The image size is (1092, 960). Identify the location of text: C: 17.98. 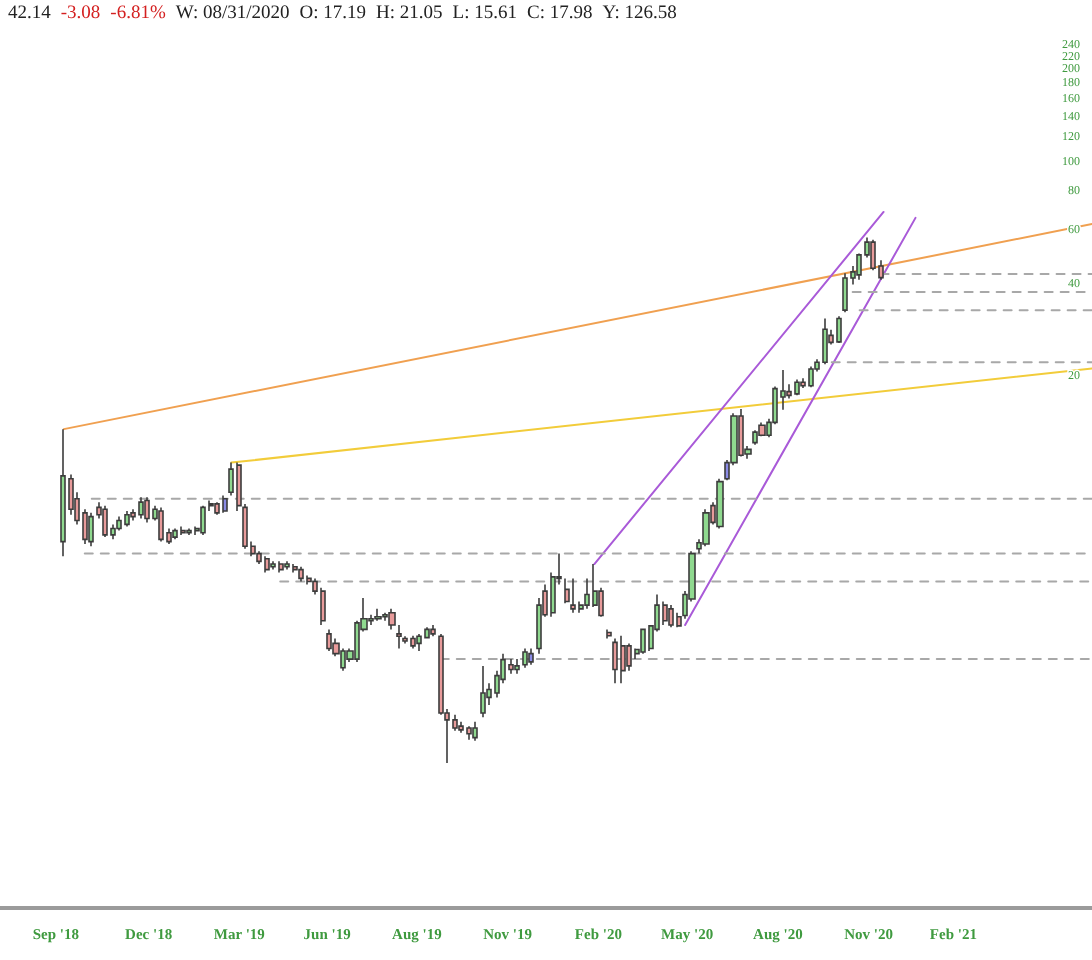
(560, 15).